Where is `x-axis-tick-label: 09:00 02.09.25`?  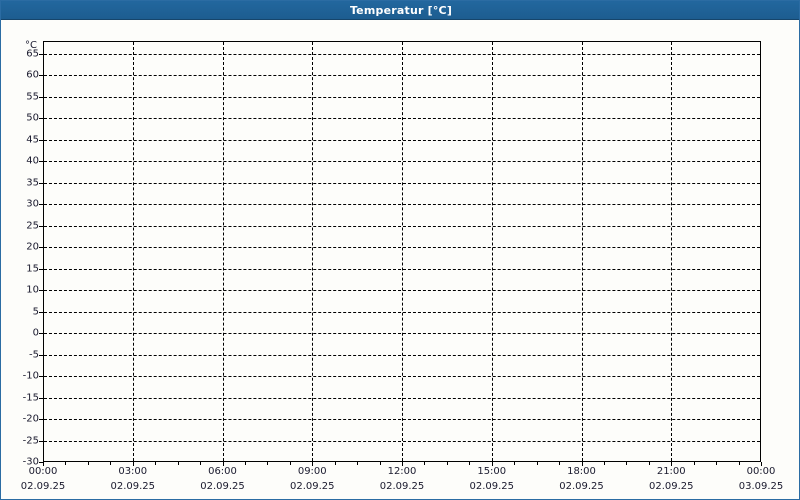 x-axis-tick-label: 09:00 02.09.25 is located at coordinates (312, 479).